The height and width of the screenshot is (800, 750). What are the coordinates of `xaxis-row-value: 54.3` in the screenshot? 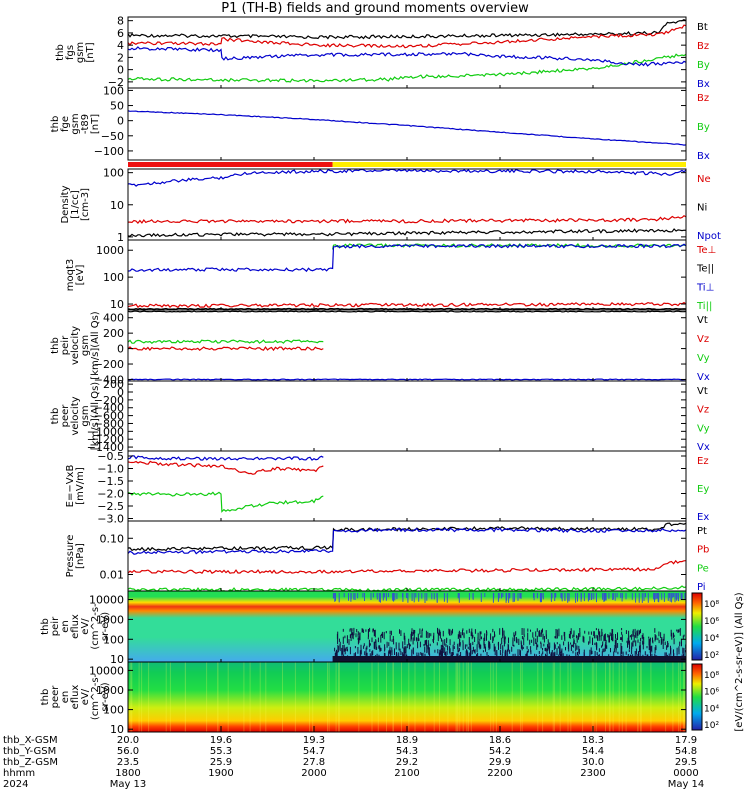 It's located at (407, 751).